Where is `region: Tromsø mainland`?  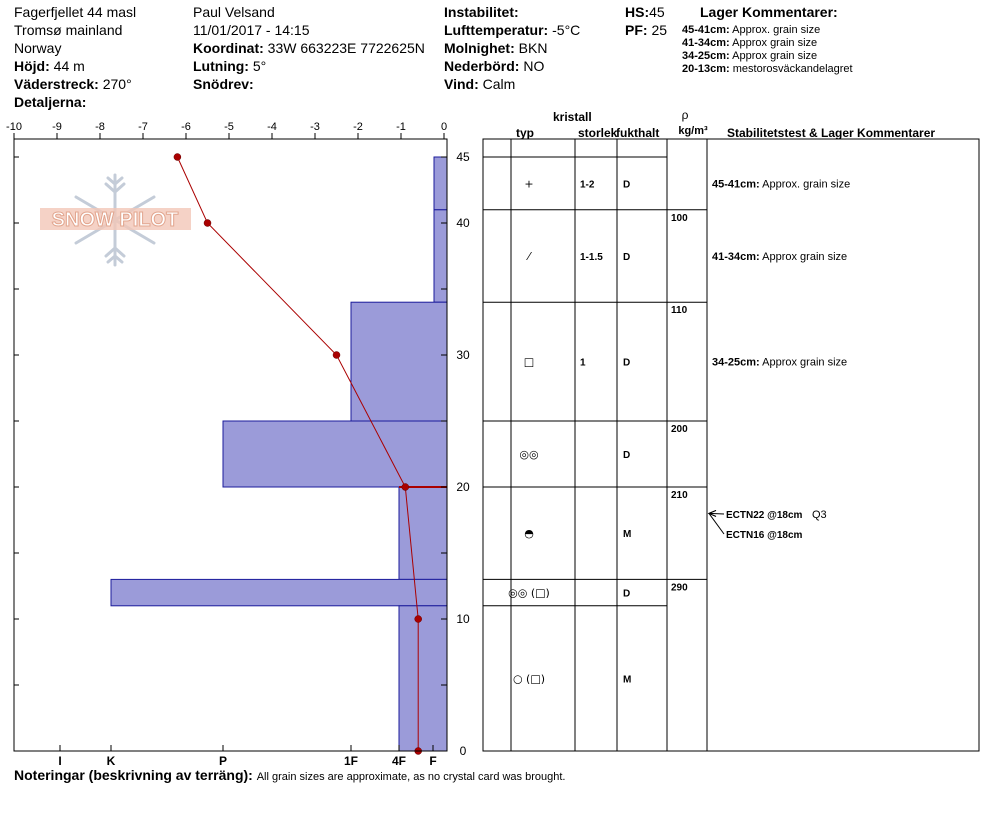 region: Tromsø mainland is located at coordinates (68, 30).